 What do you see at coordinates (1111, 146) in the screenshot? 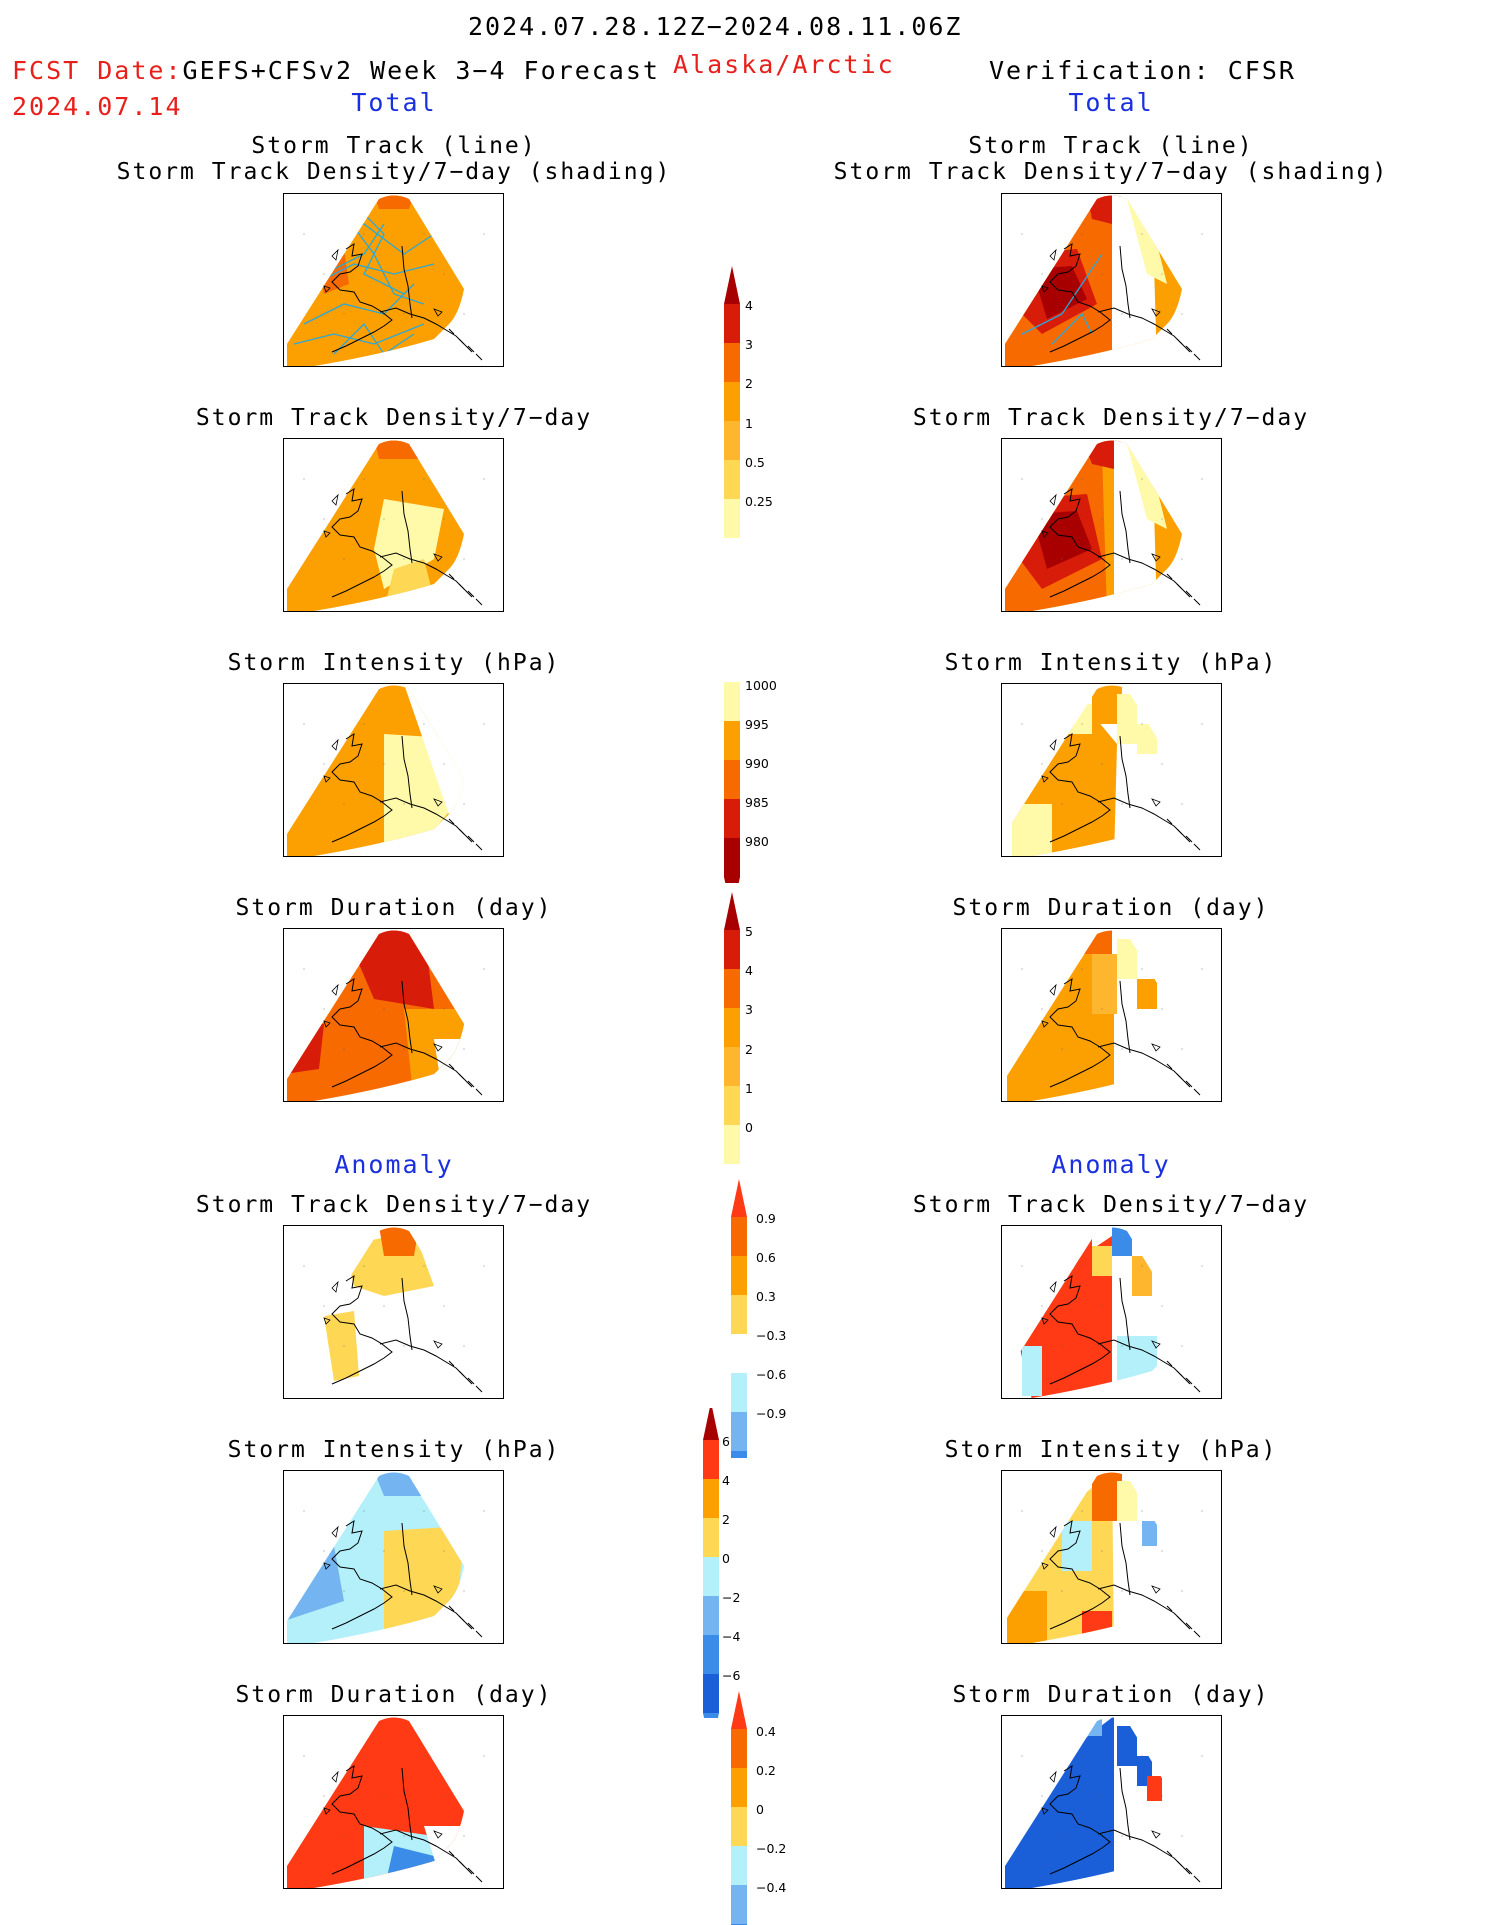
I see `title-storm-track-right: Storm Track (line)` at bounding box center [1111, 146].